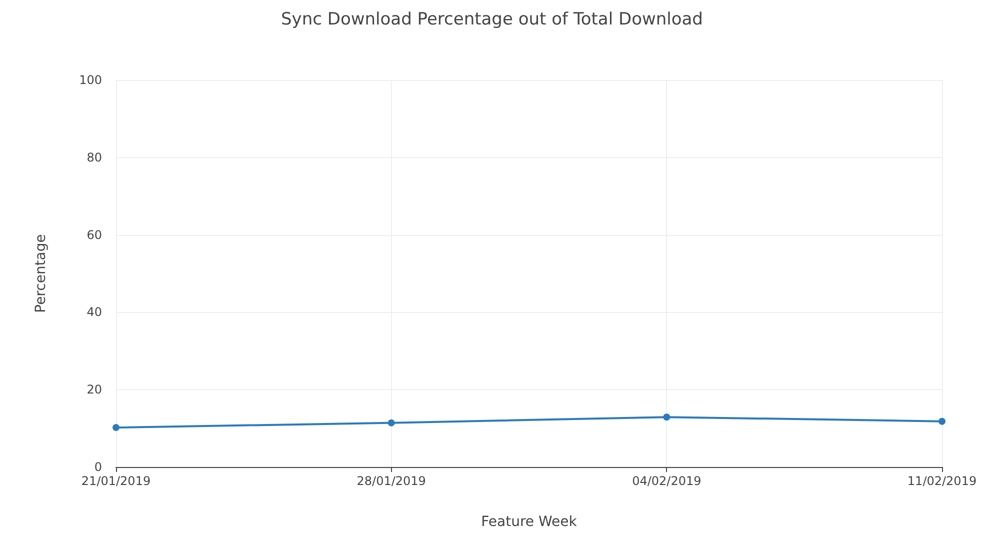  I want to click on x-tick-label: 11/02/2019, so click(942, 481).